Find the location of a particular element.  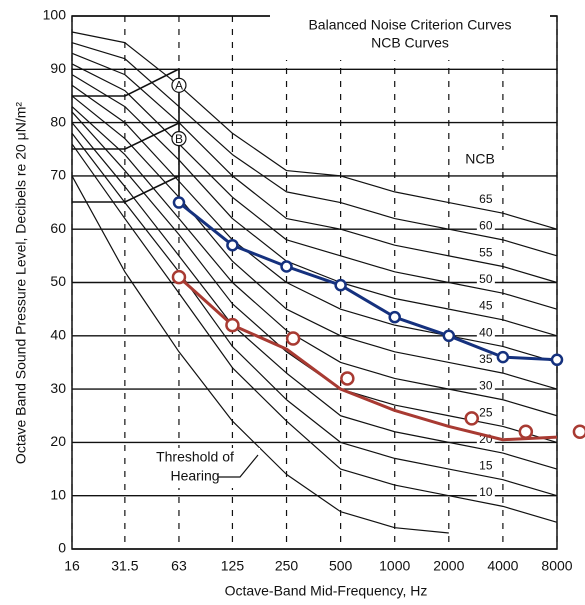

x-tick-label: 63 is located at coordinates (179, 566).